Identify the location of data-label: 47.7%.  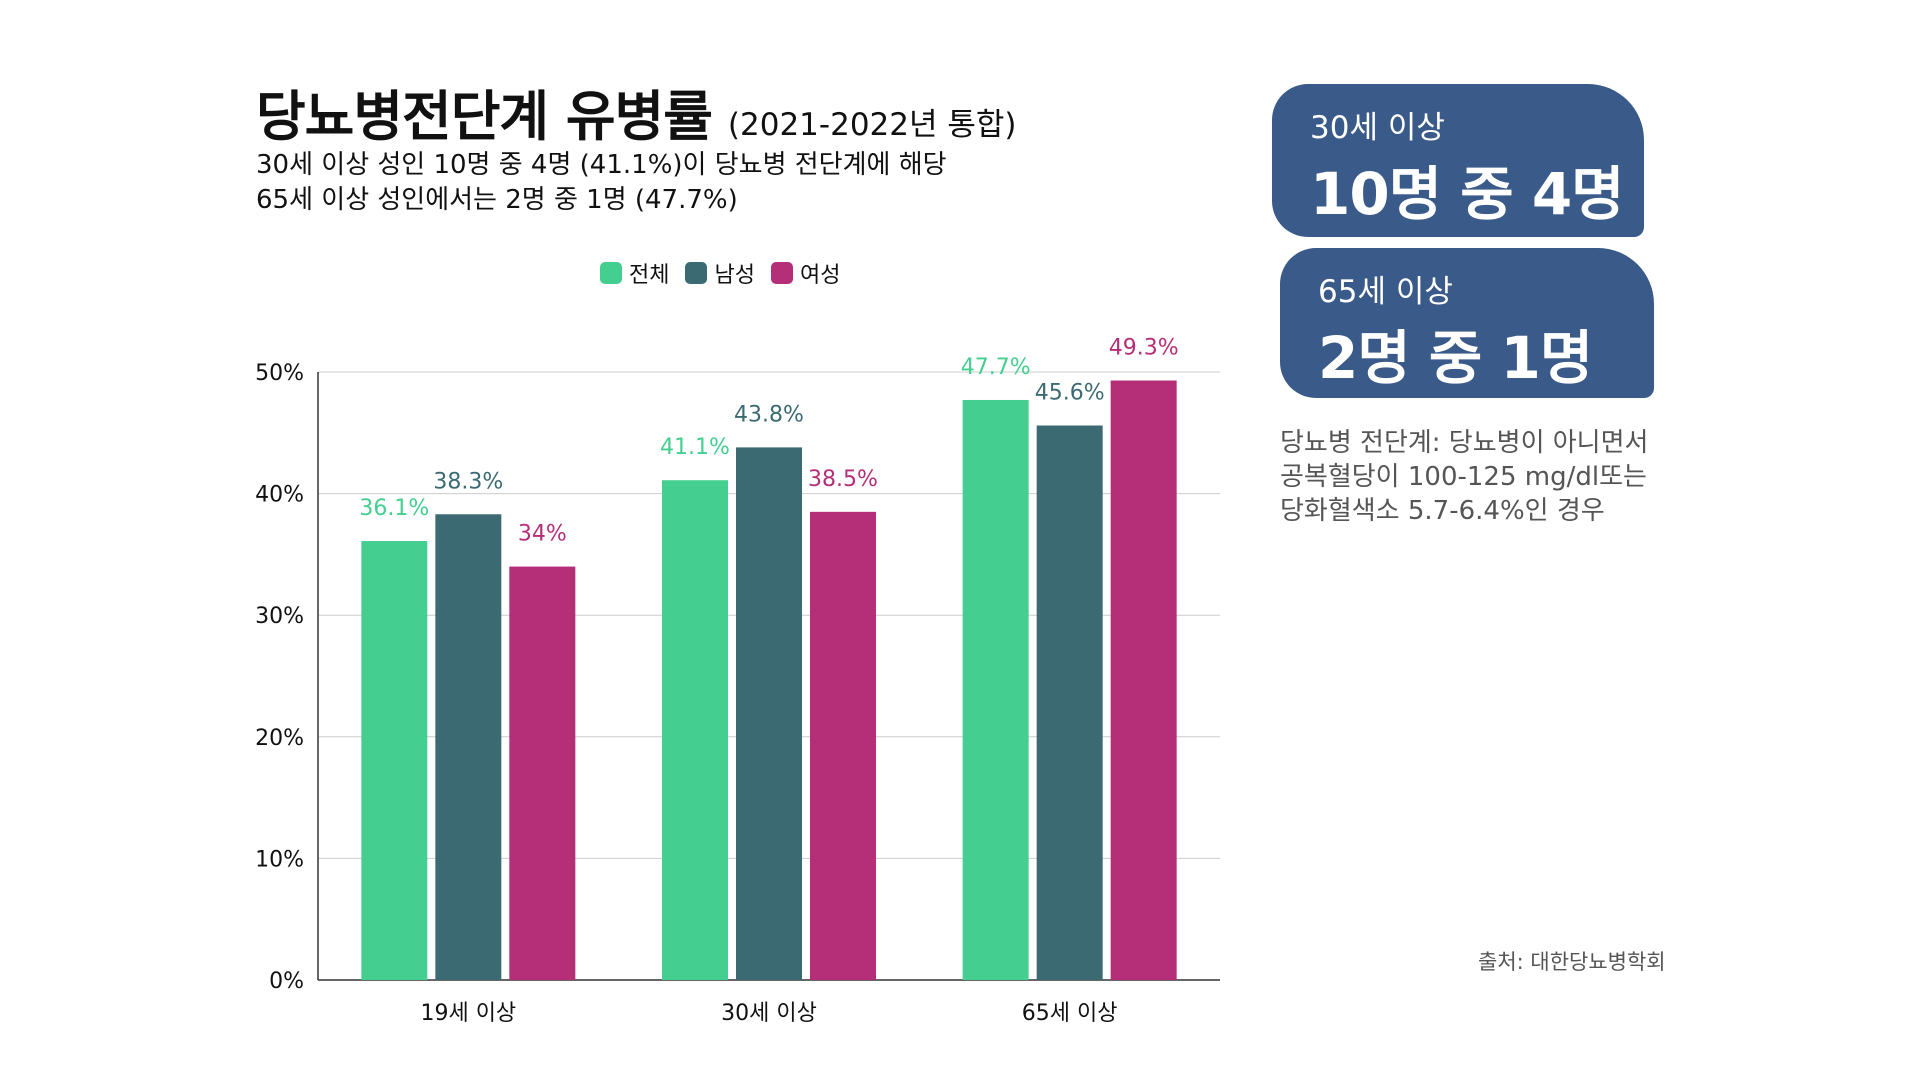
(996, 367).